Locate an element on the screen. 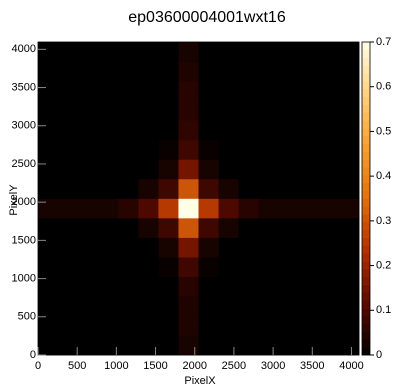  x-tick-label: 1500 is located at coordinates (155, 366).